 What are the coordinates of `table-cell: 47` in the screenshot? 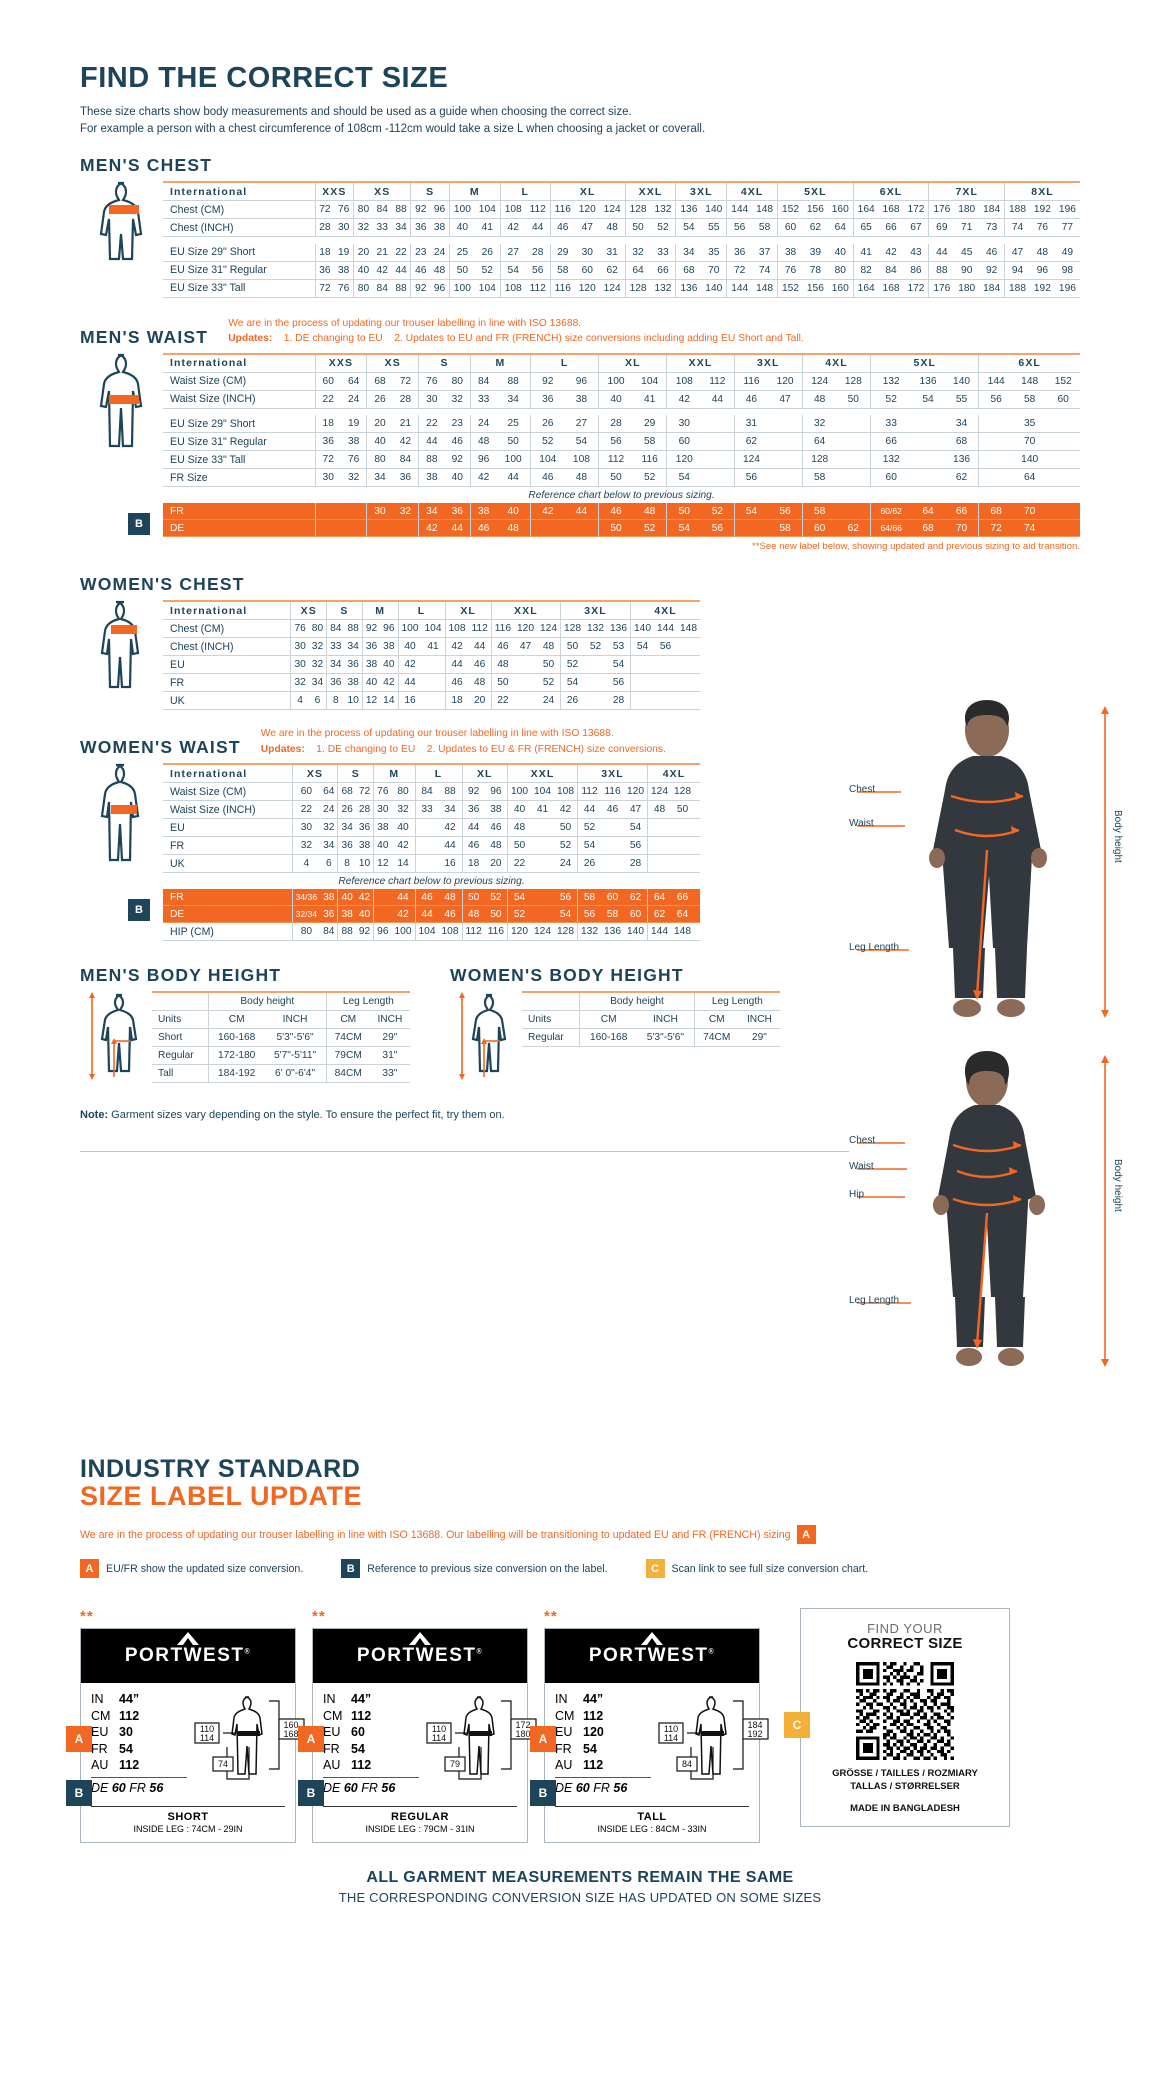 It's located at (636, 810).